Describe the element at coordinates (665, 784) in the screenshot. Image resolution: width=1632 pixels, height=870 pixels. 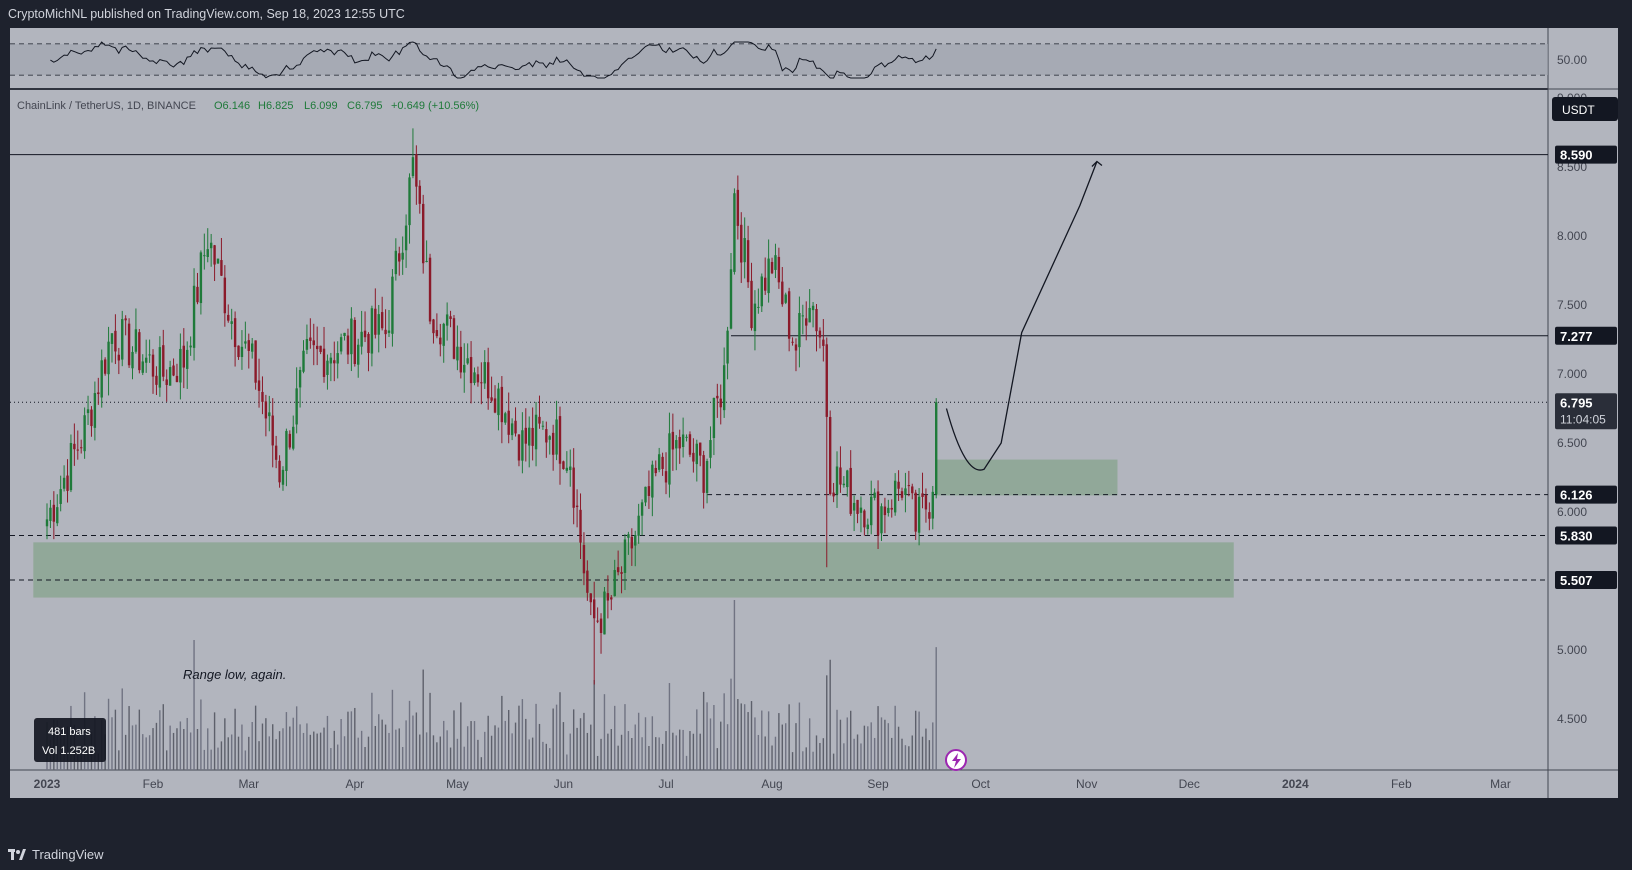
I see `x-tick-label: Jul` at that location.